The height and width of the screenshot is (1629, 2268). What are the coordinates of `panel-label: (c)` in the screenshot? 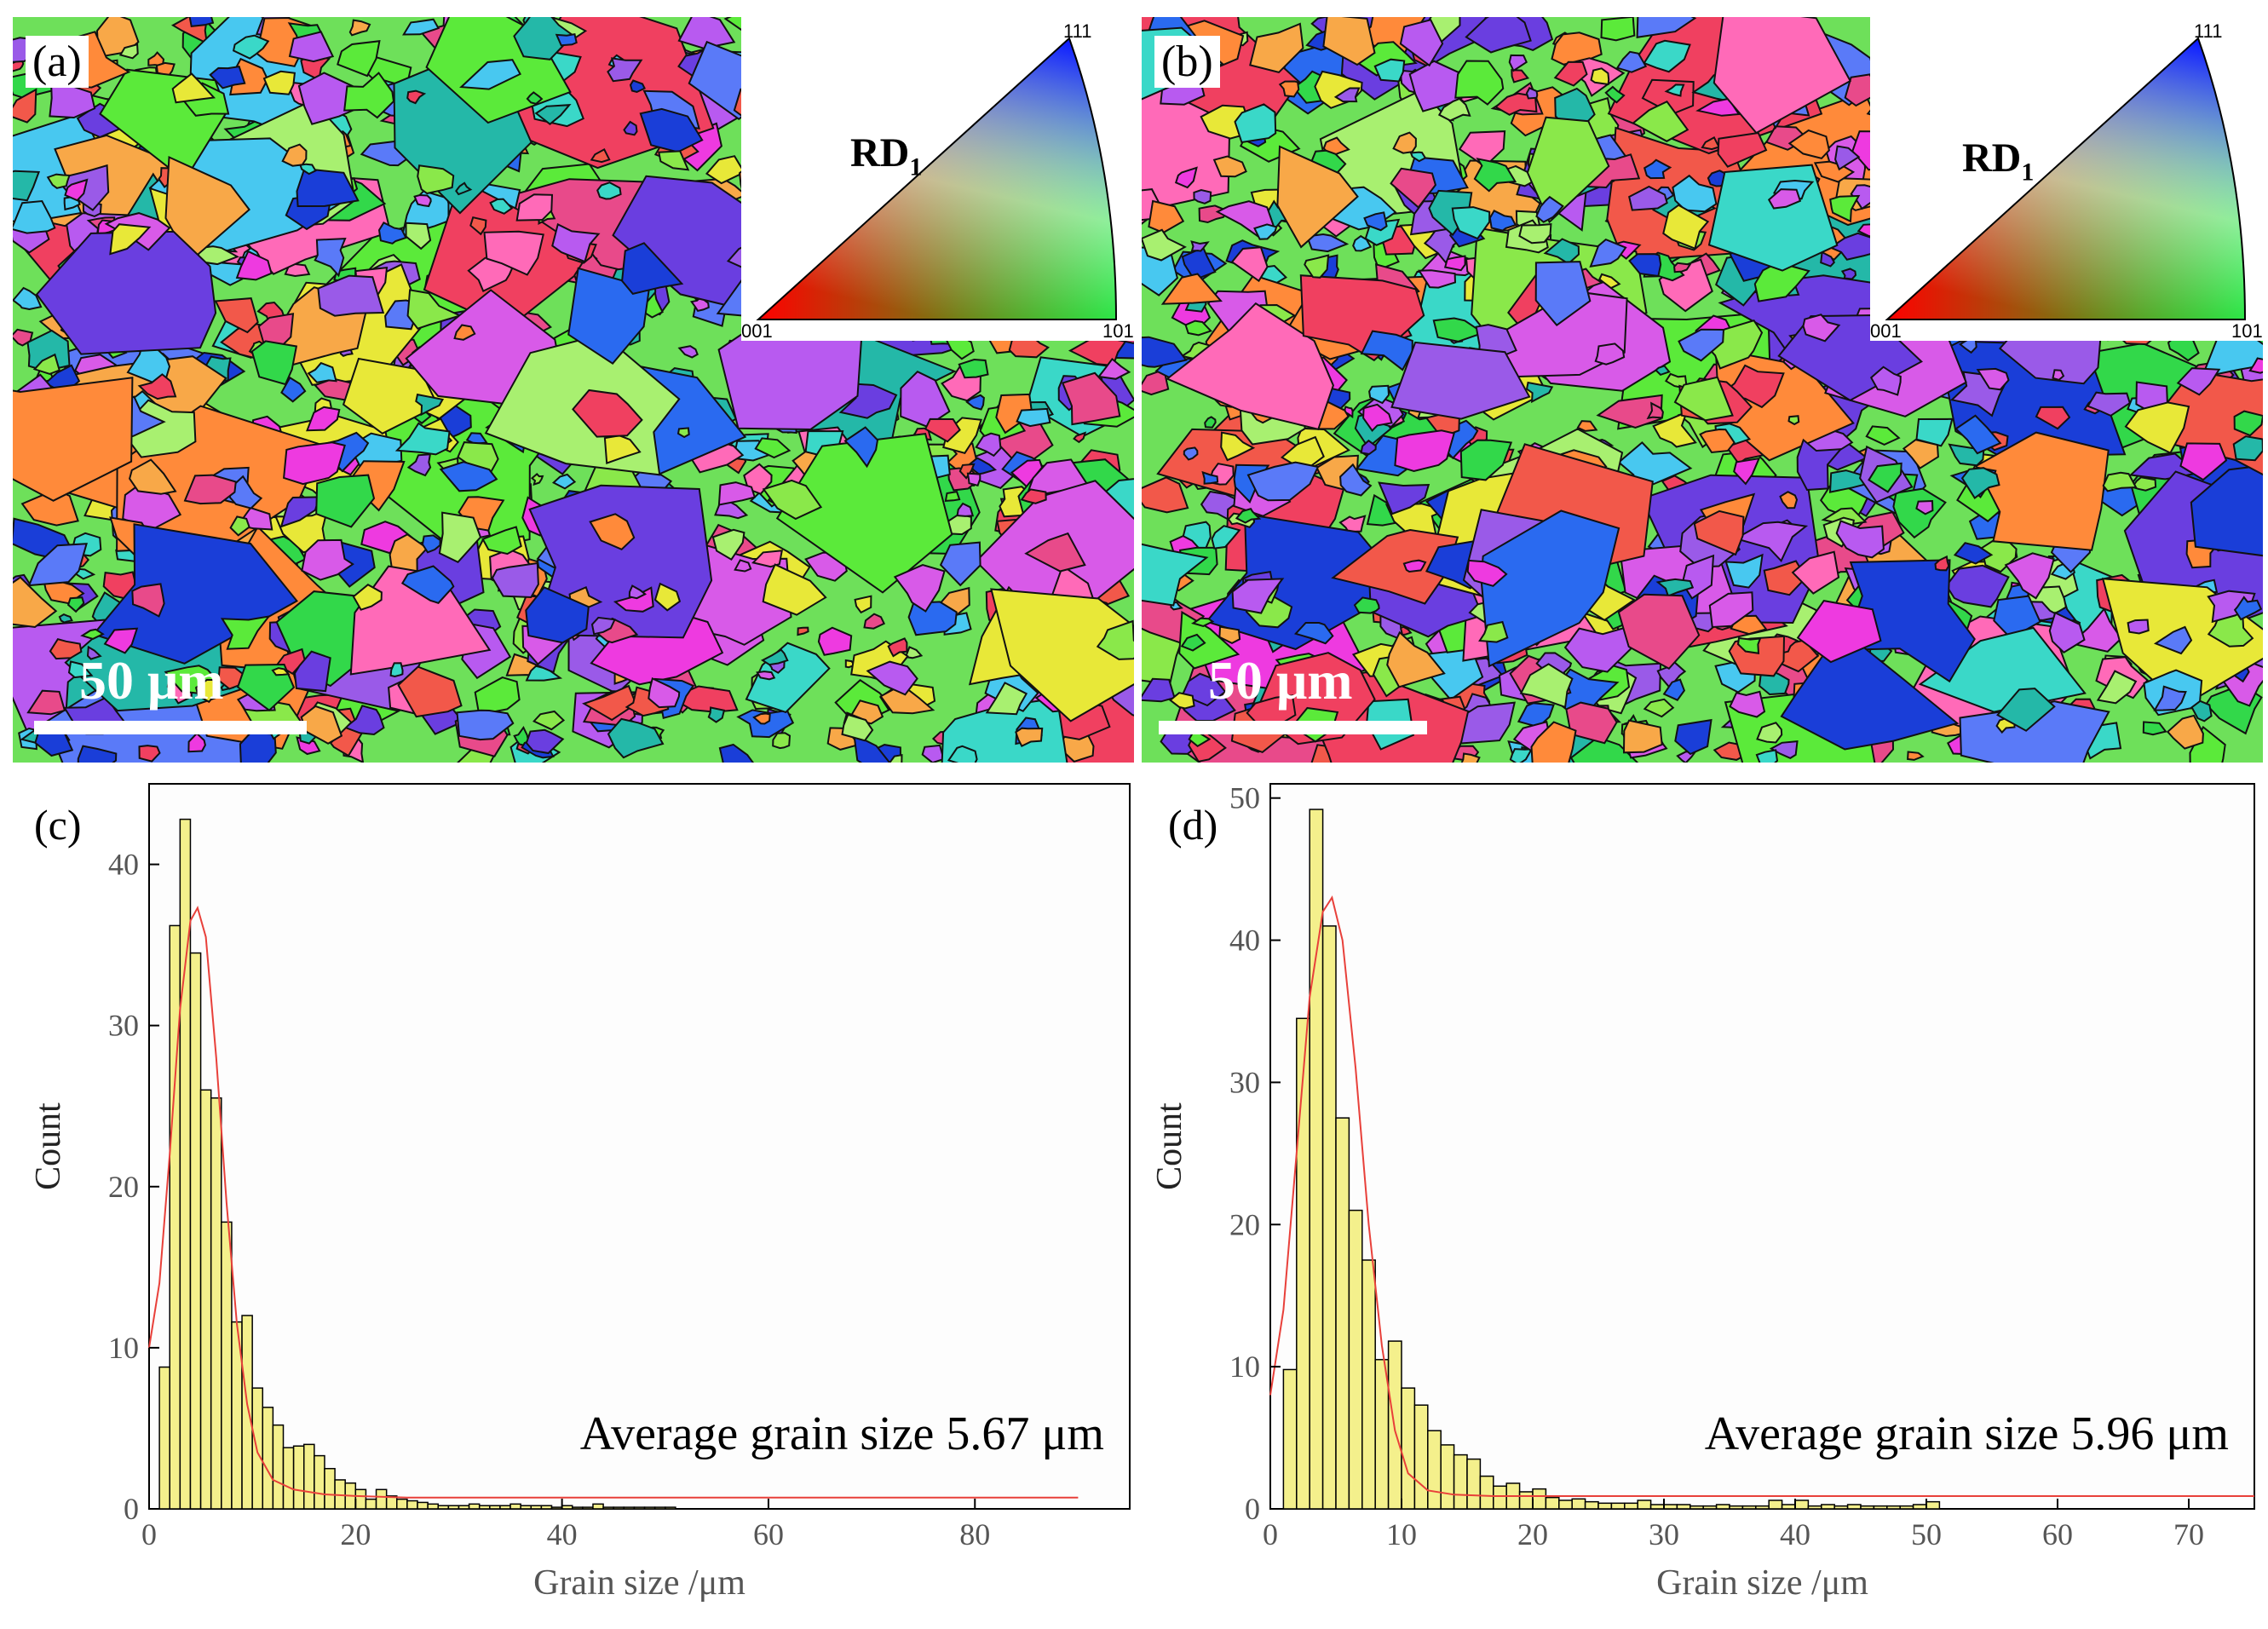 It's located at (58, 825).